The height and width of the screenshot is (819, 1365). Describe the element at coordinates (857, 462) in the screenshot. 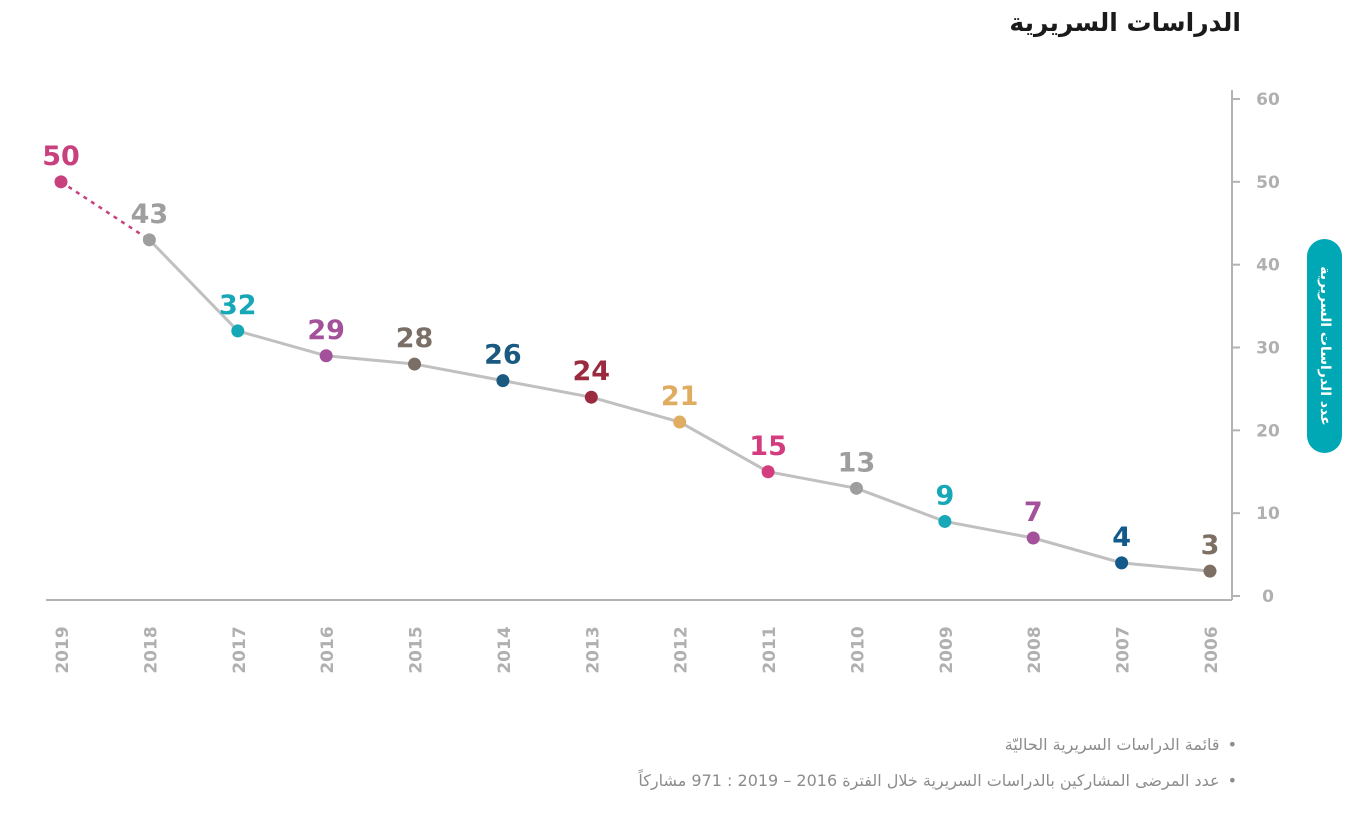

I see `data-label: 13` at that location.